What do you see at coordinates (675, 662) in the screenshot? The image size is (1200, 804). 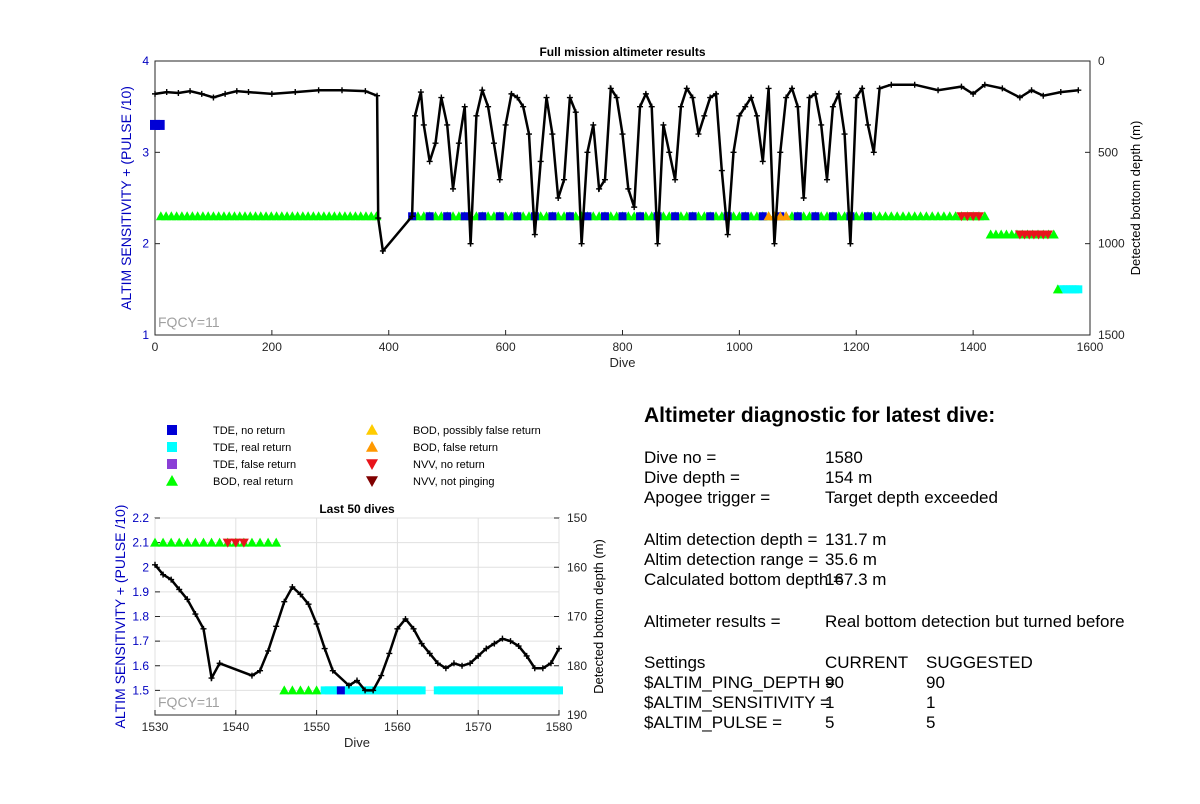 I see `settings-label: Settings` at bounding box center [675, 662].